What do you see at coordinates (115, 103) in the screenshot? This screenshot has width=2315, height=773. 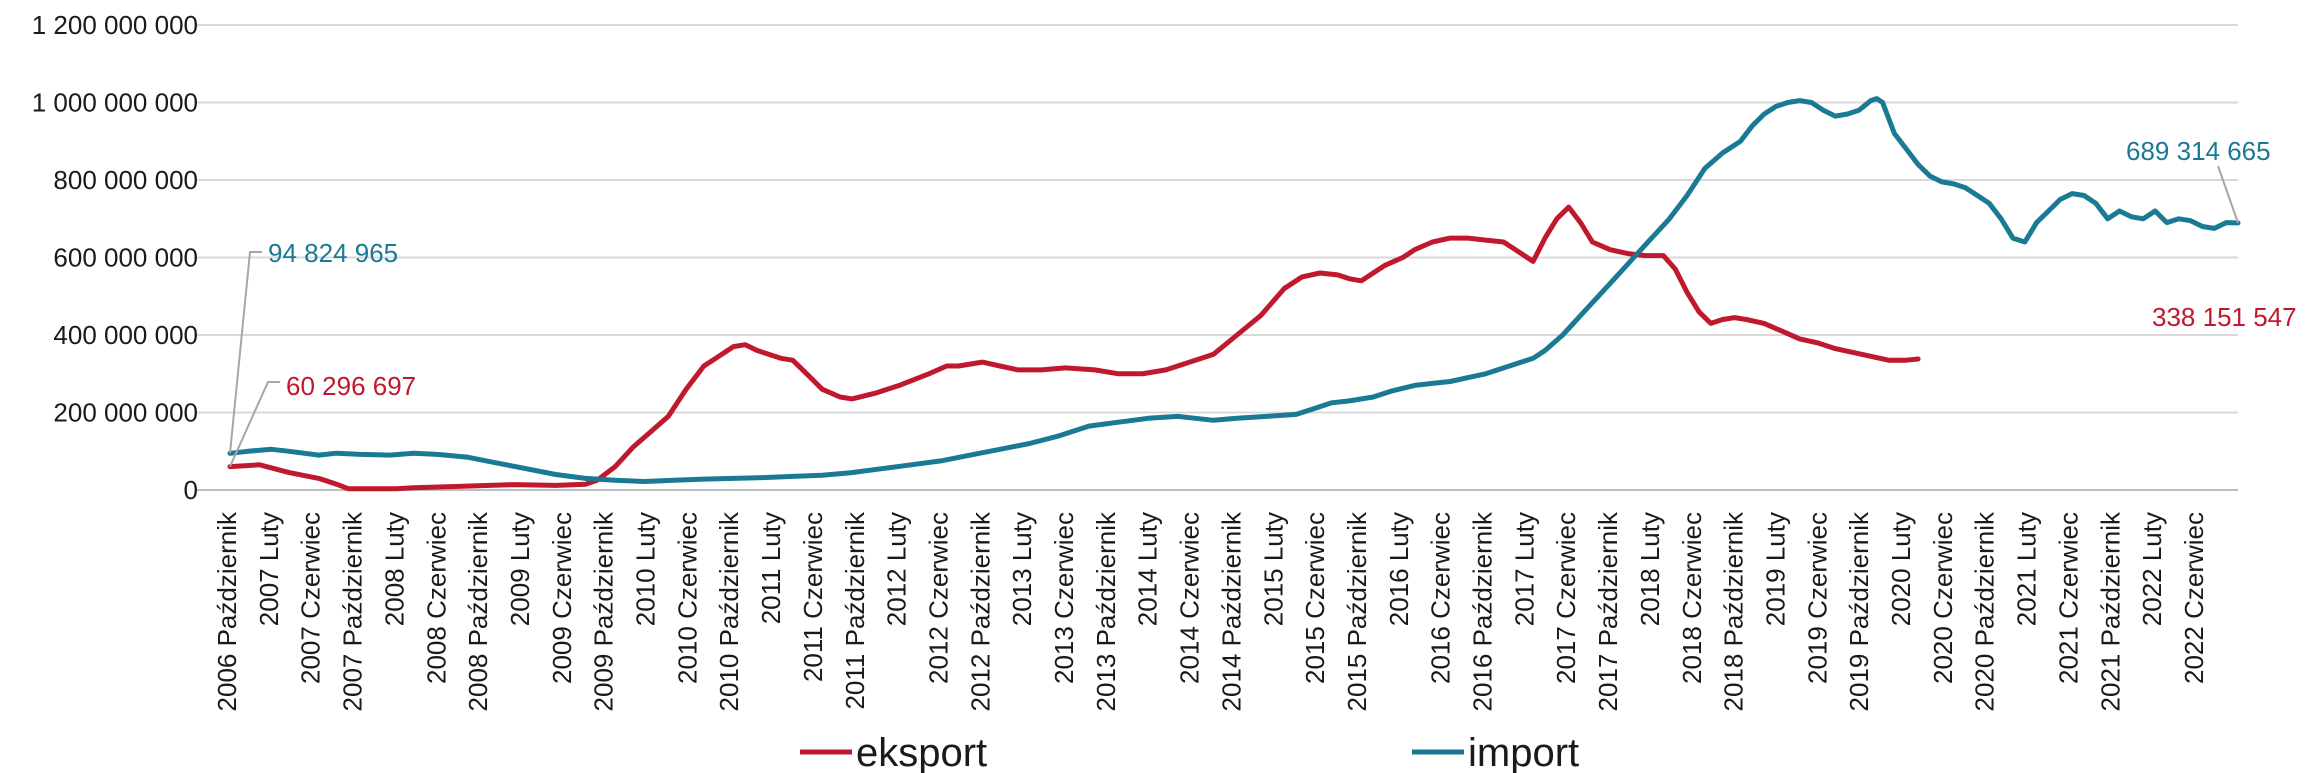 I see `y-tick-label: 1 000 000 000` at bounding box center [115, 103].